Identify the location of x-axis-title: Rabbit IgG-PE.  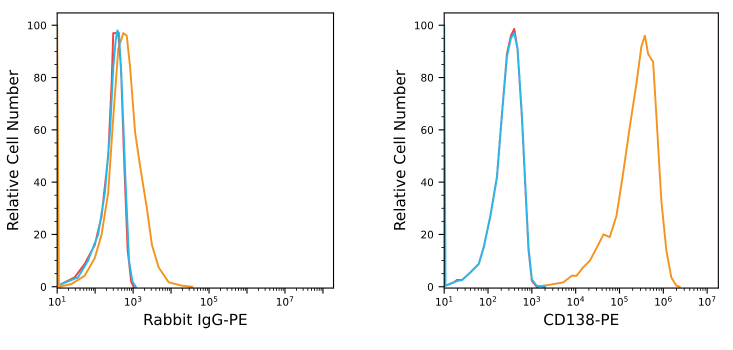
(195, 320).